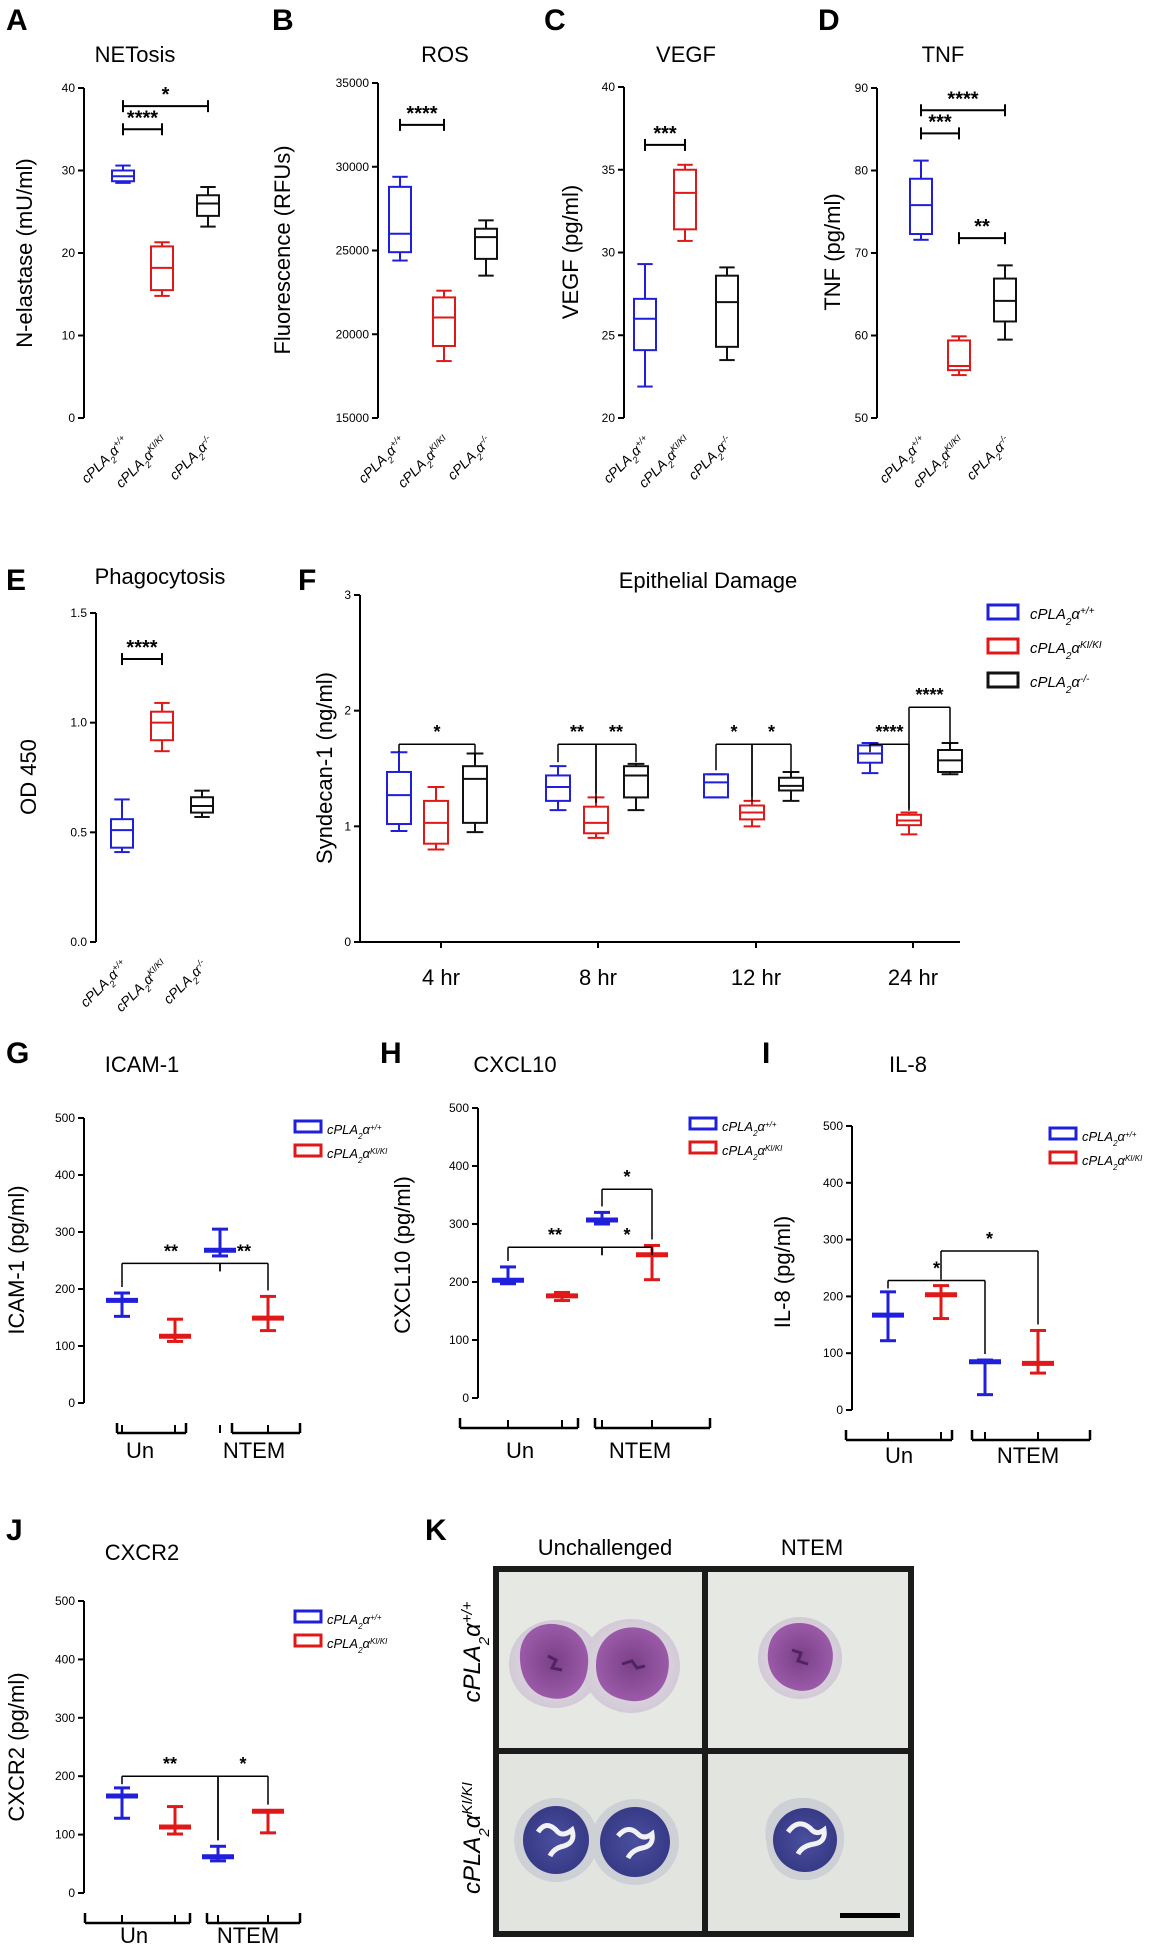 The height and width of the screenshot is (1950, 1162). I want to click on x-tick-label: 4 hr, so click(441, 977).